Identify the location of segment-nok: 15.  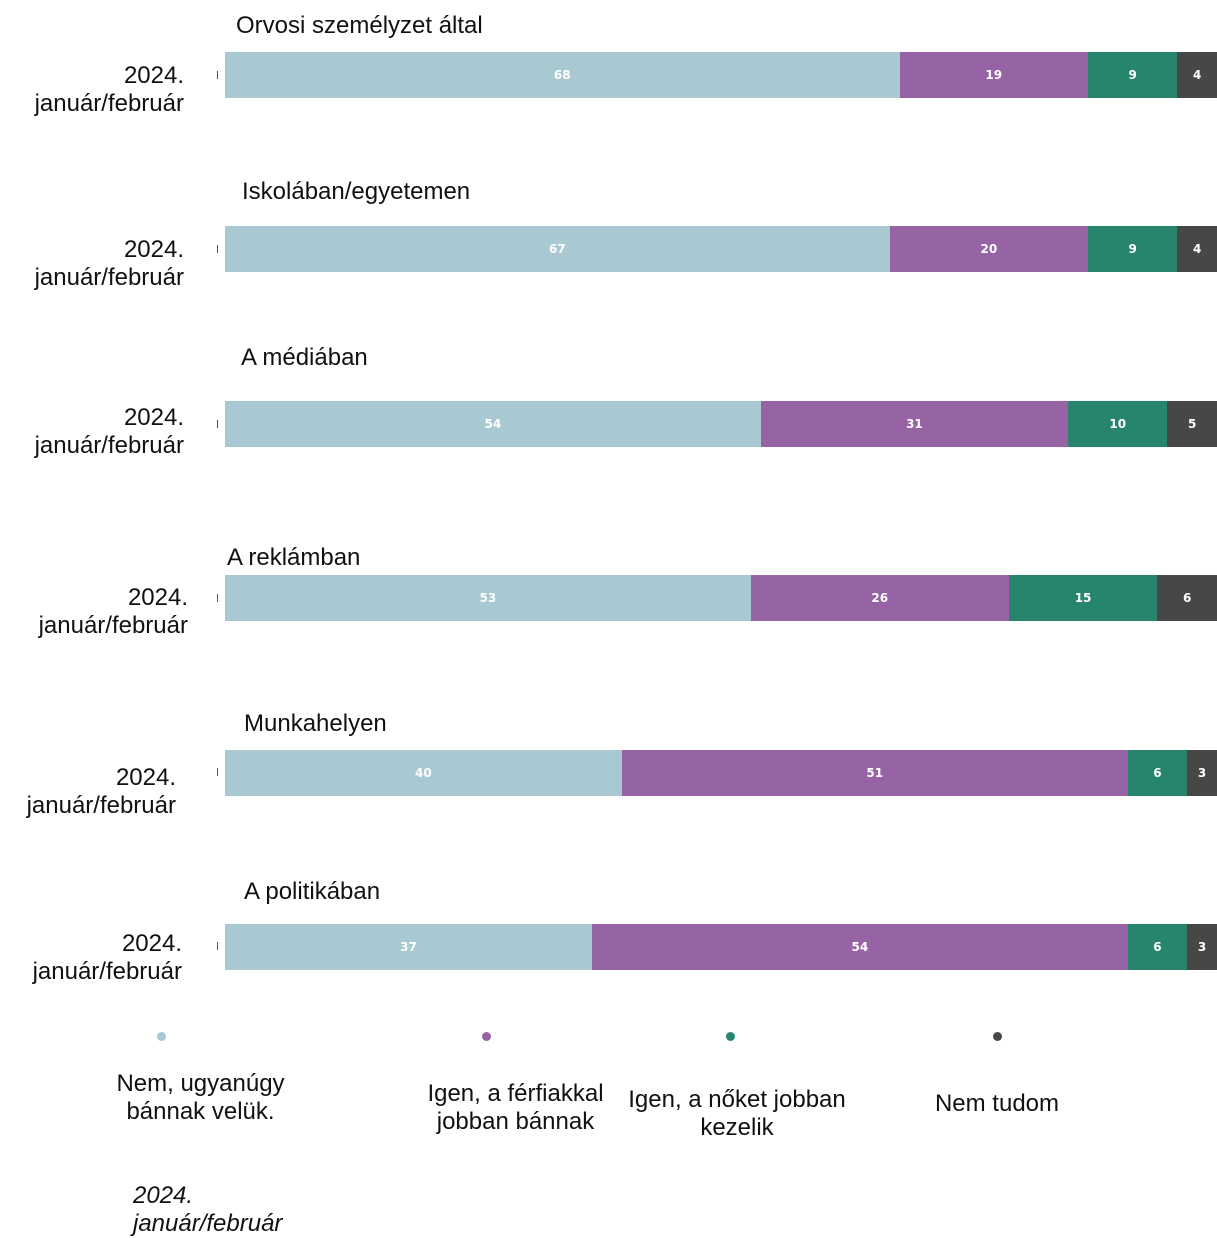
(1083, 598).